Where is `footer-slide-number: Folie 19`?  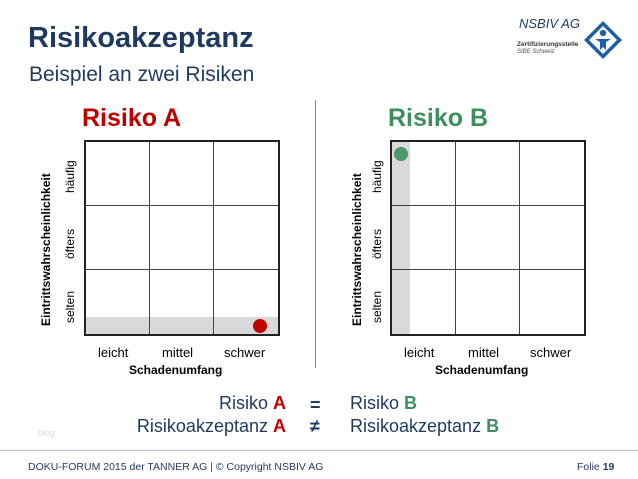 footer-slide-number: Folie 19 is located at coordinates (595, 467).